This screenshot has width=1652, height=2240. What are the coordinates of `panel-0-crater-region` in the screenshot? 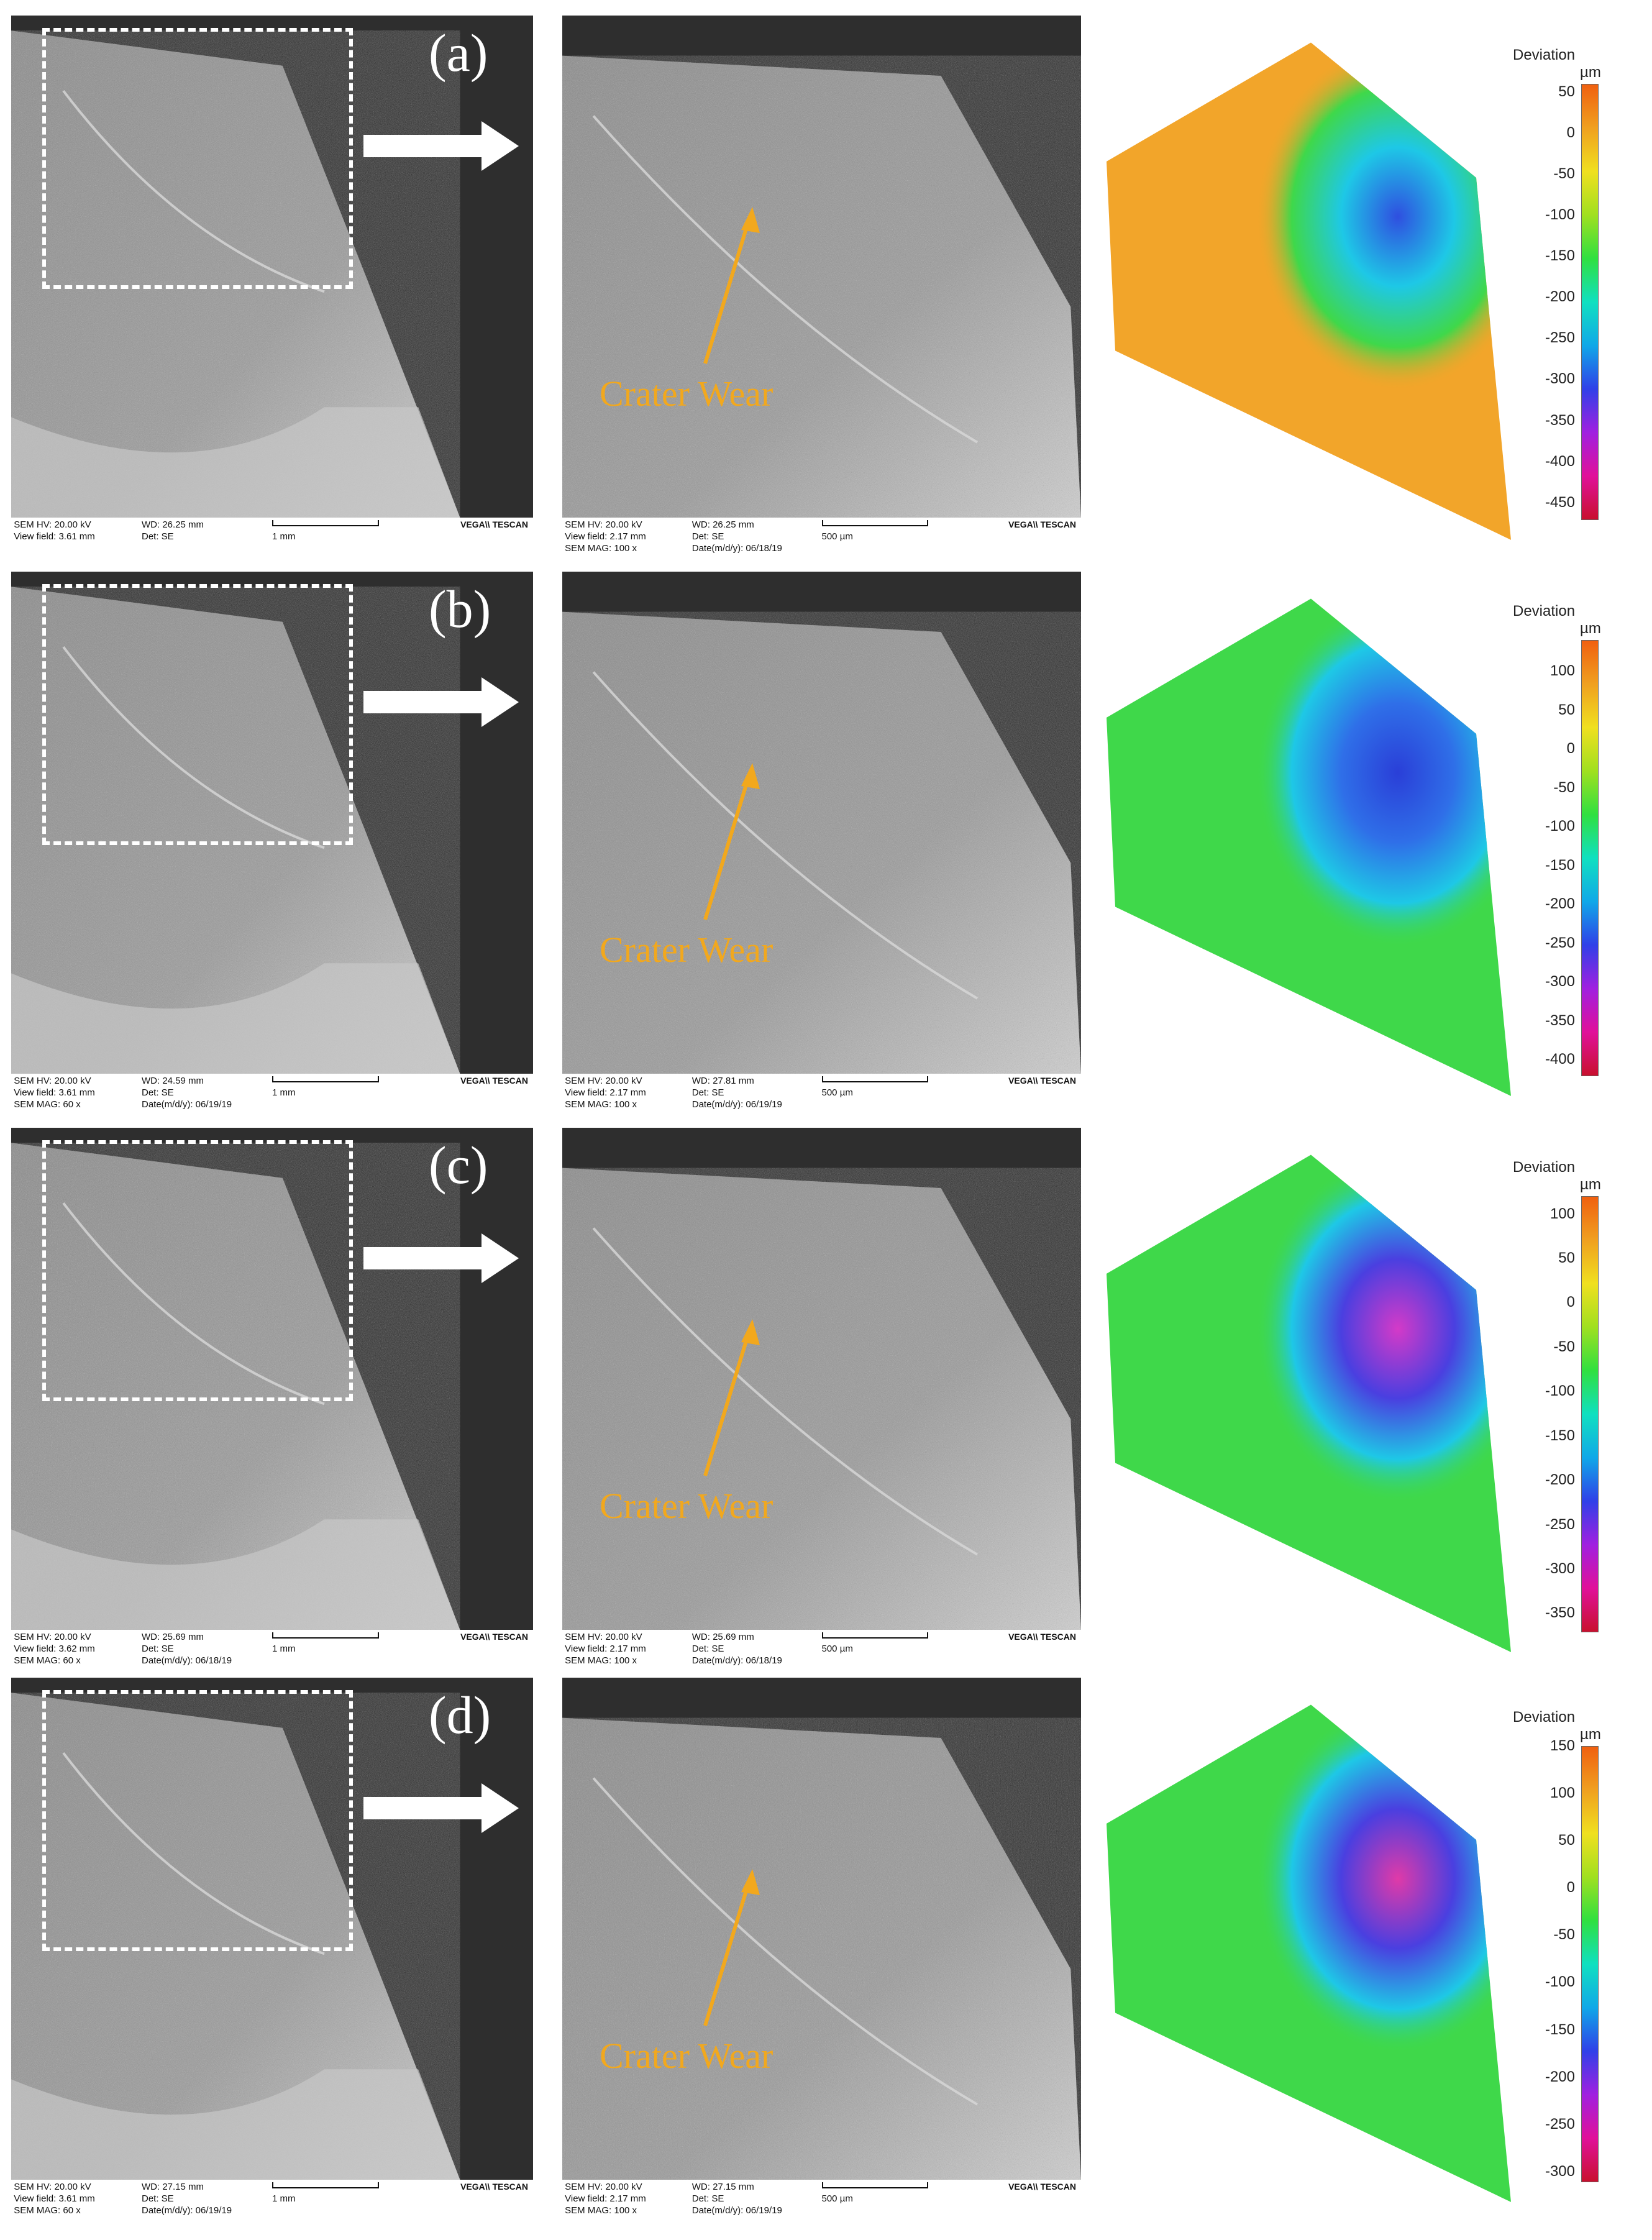 It's located at (1309, 291).